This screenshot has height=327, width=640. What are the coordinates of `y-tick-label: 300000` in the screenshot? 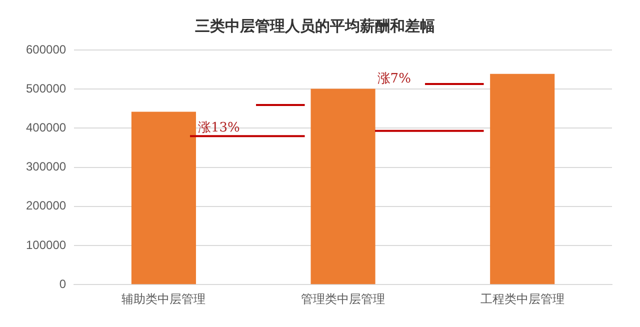 It's located at (46, 167).